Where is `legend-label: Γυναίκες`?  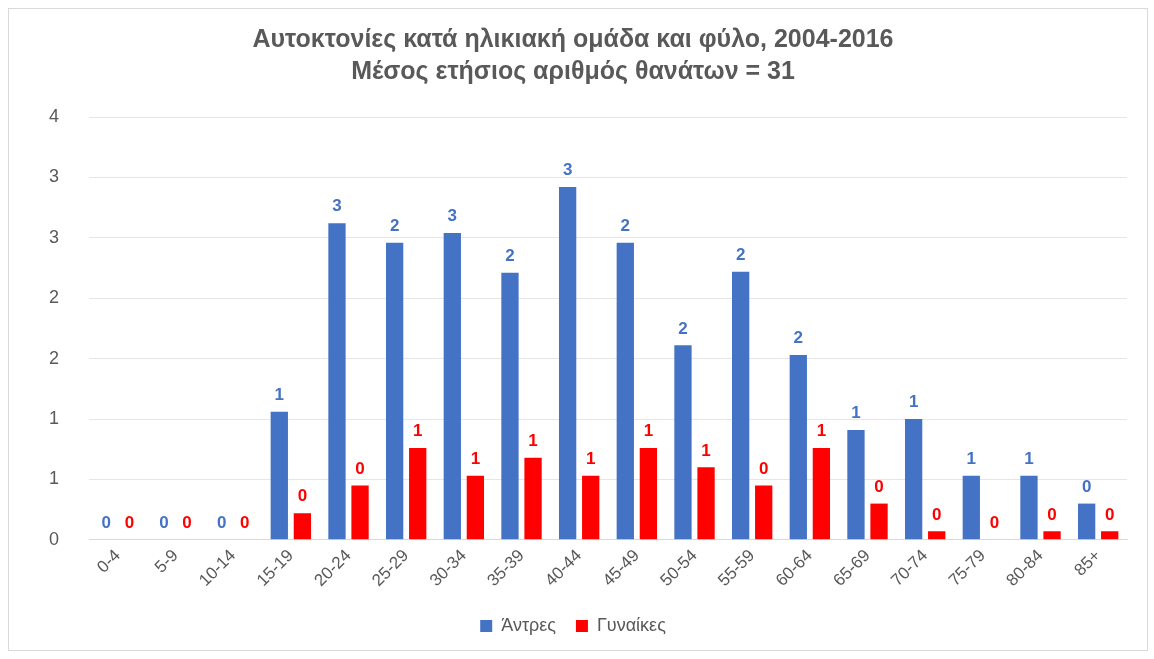
legend-label: Γυναίκες is located at coordinates (631, 624).